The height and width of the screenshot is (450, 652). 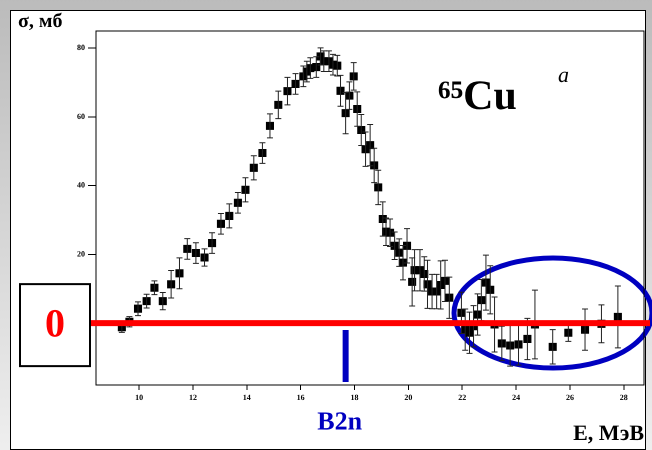 I want to click on x-tick-label: 20, so click(x=408, y=397).